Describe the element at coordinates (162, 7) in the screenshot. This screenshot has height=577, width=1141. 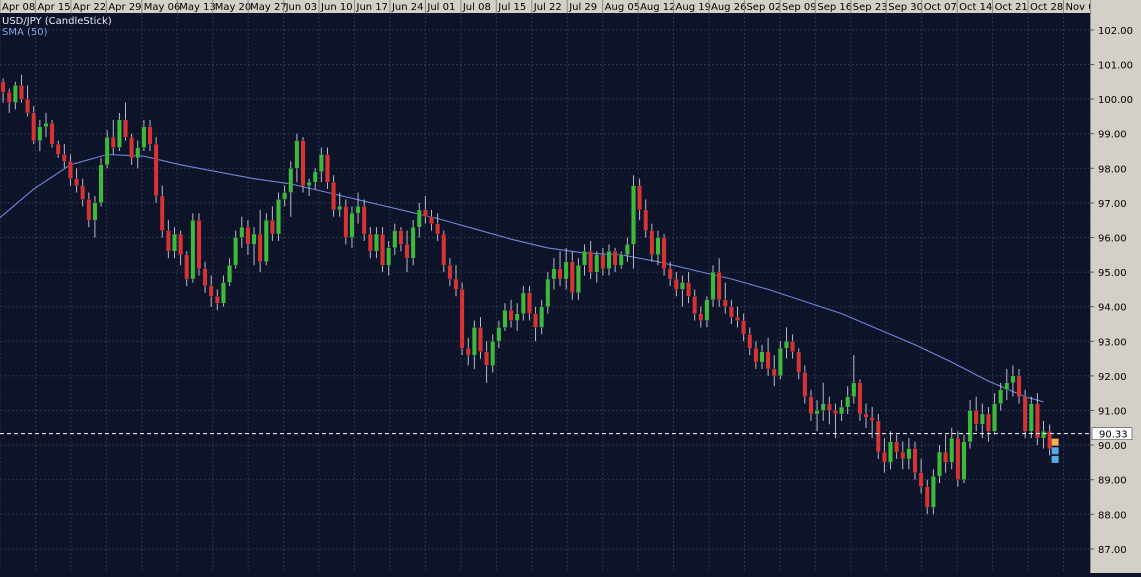
I see `x-tick-label: May 06` at that location.